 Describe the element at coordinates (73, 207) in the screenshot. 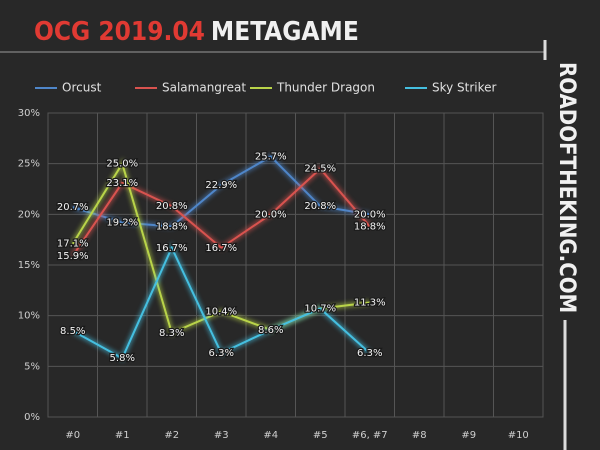

I see `data-label: 20.7%` at that location.